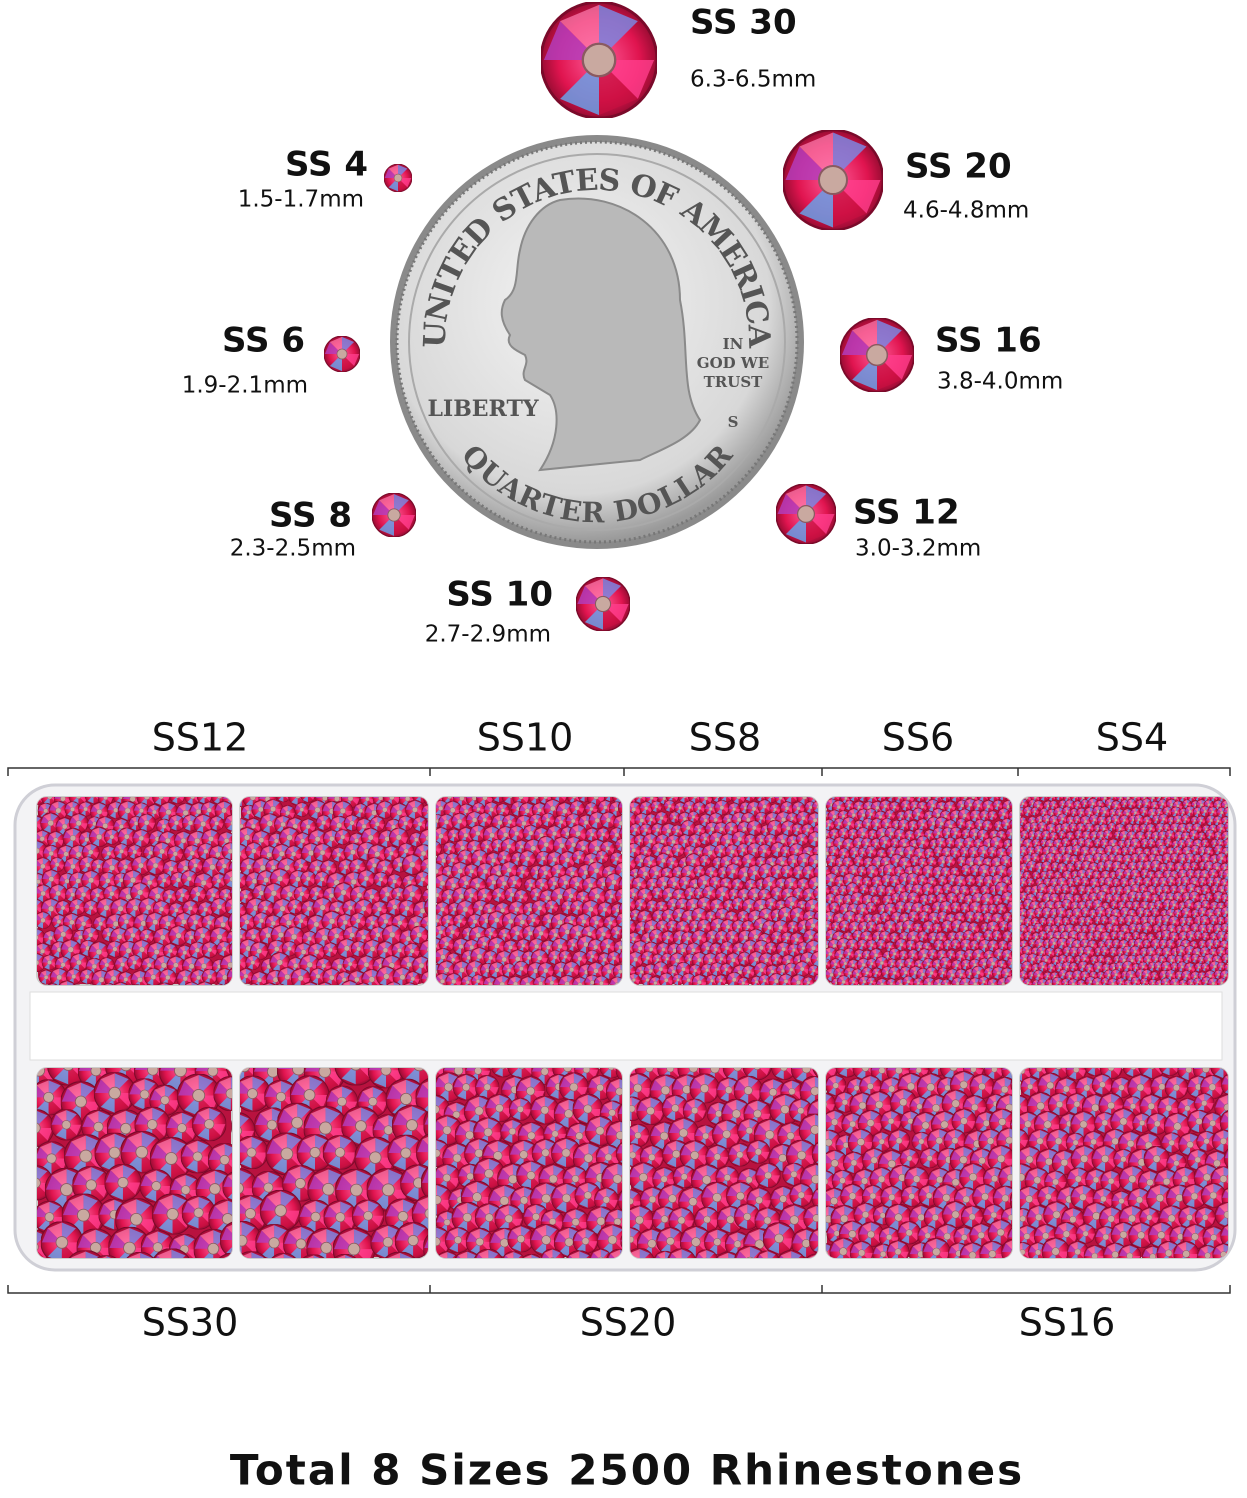  What do you see at coordinates (988, 341) in the screenshot?
I see `size-label: SS 16` at bounding box center [988, 341].